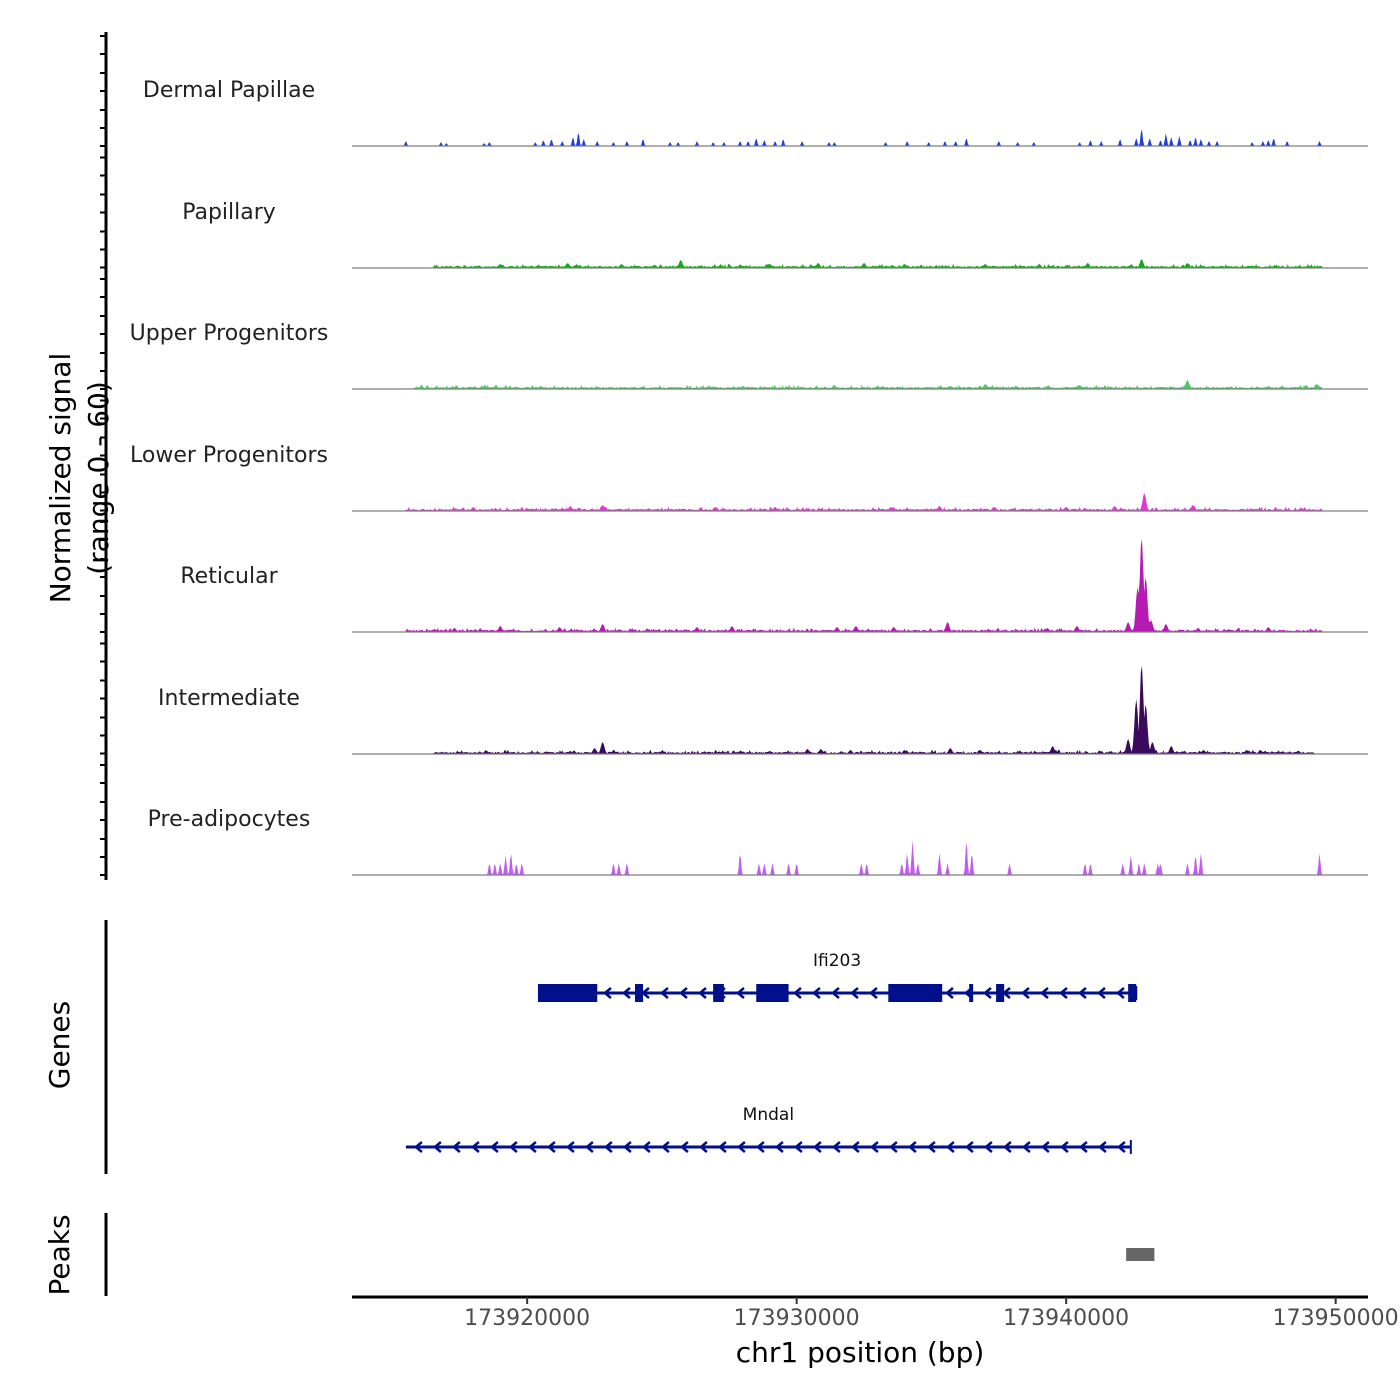 The width and height of the screenshot is (1400, 1400). What do you see at coordinates (98, 478) in the screenshot?
I see `y-axis-title-line2: (range 0 - 60)` at bounding box center [98, 478].